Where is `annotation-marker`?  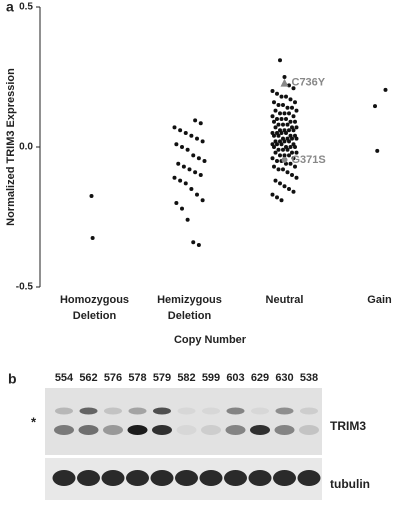
annotation-marker is located at coordinates (284, 82).